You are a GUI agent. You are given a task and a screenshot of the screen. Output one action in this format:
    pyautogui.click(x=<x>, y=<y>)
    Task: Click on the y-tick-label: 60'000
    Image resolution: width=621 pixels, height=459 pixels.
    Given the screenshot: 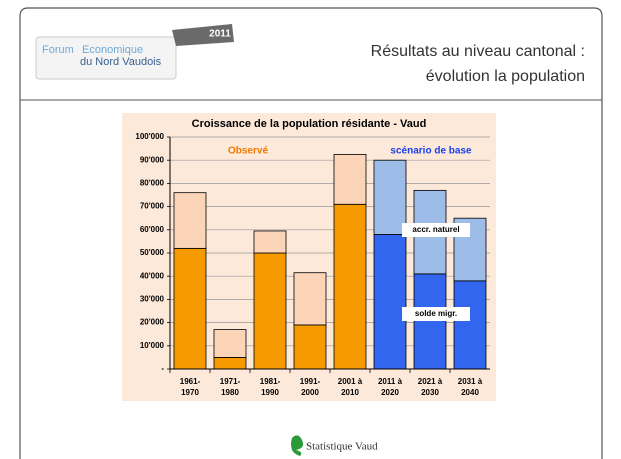 What is the action you would take?
    pyautogui.click(x=152, y=229)
    